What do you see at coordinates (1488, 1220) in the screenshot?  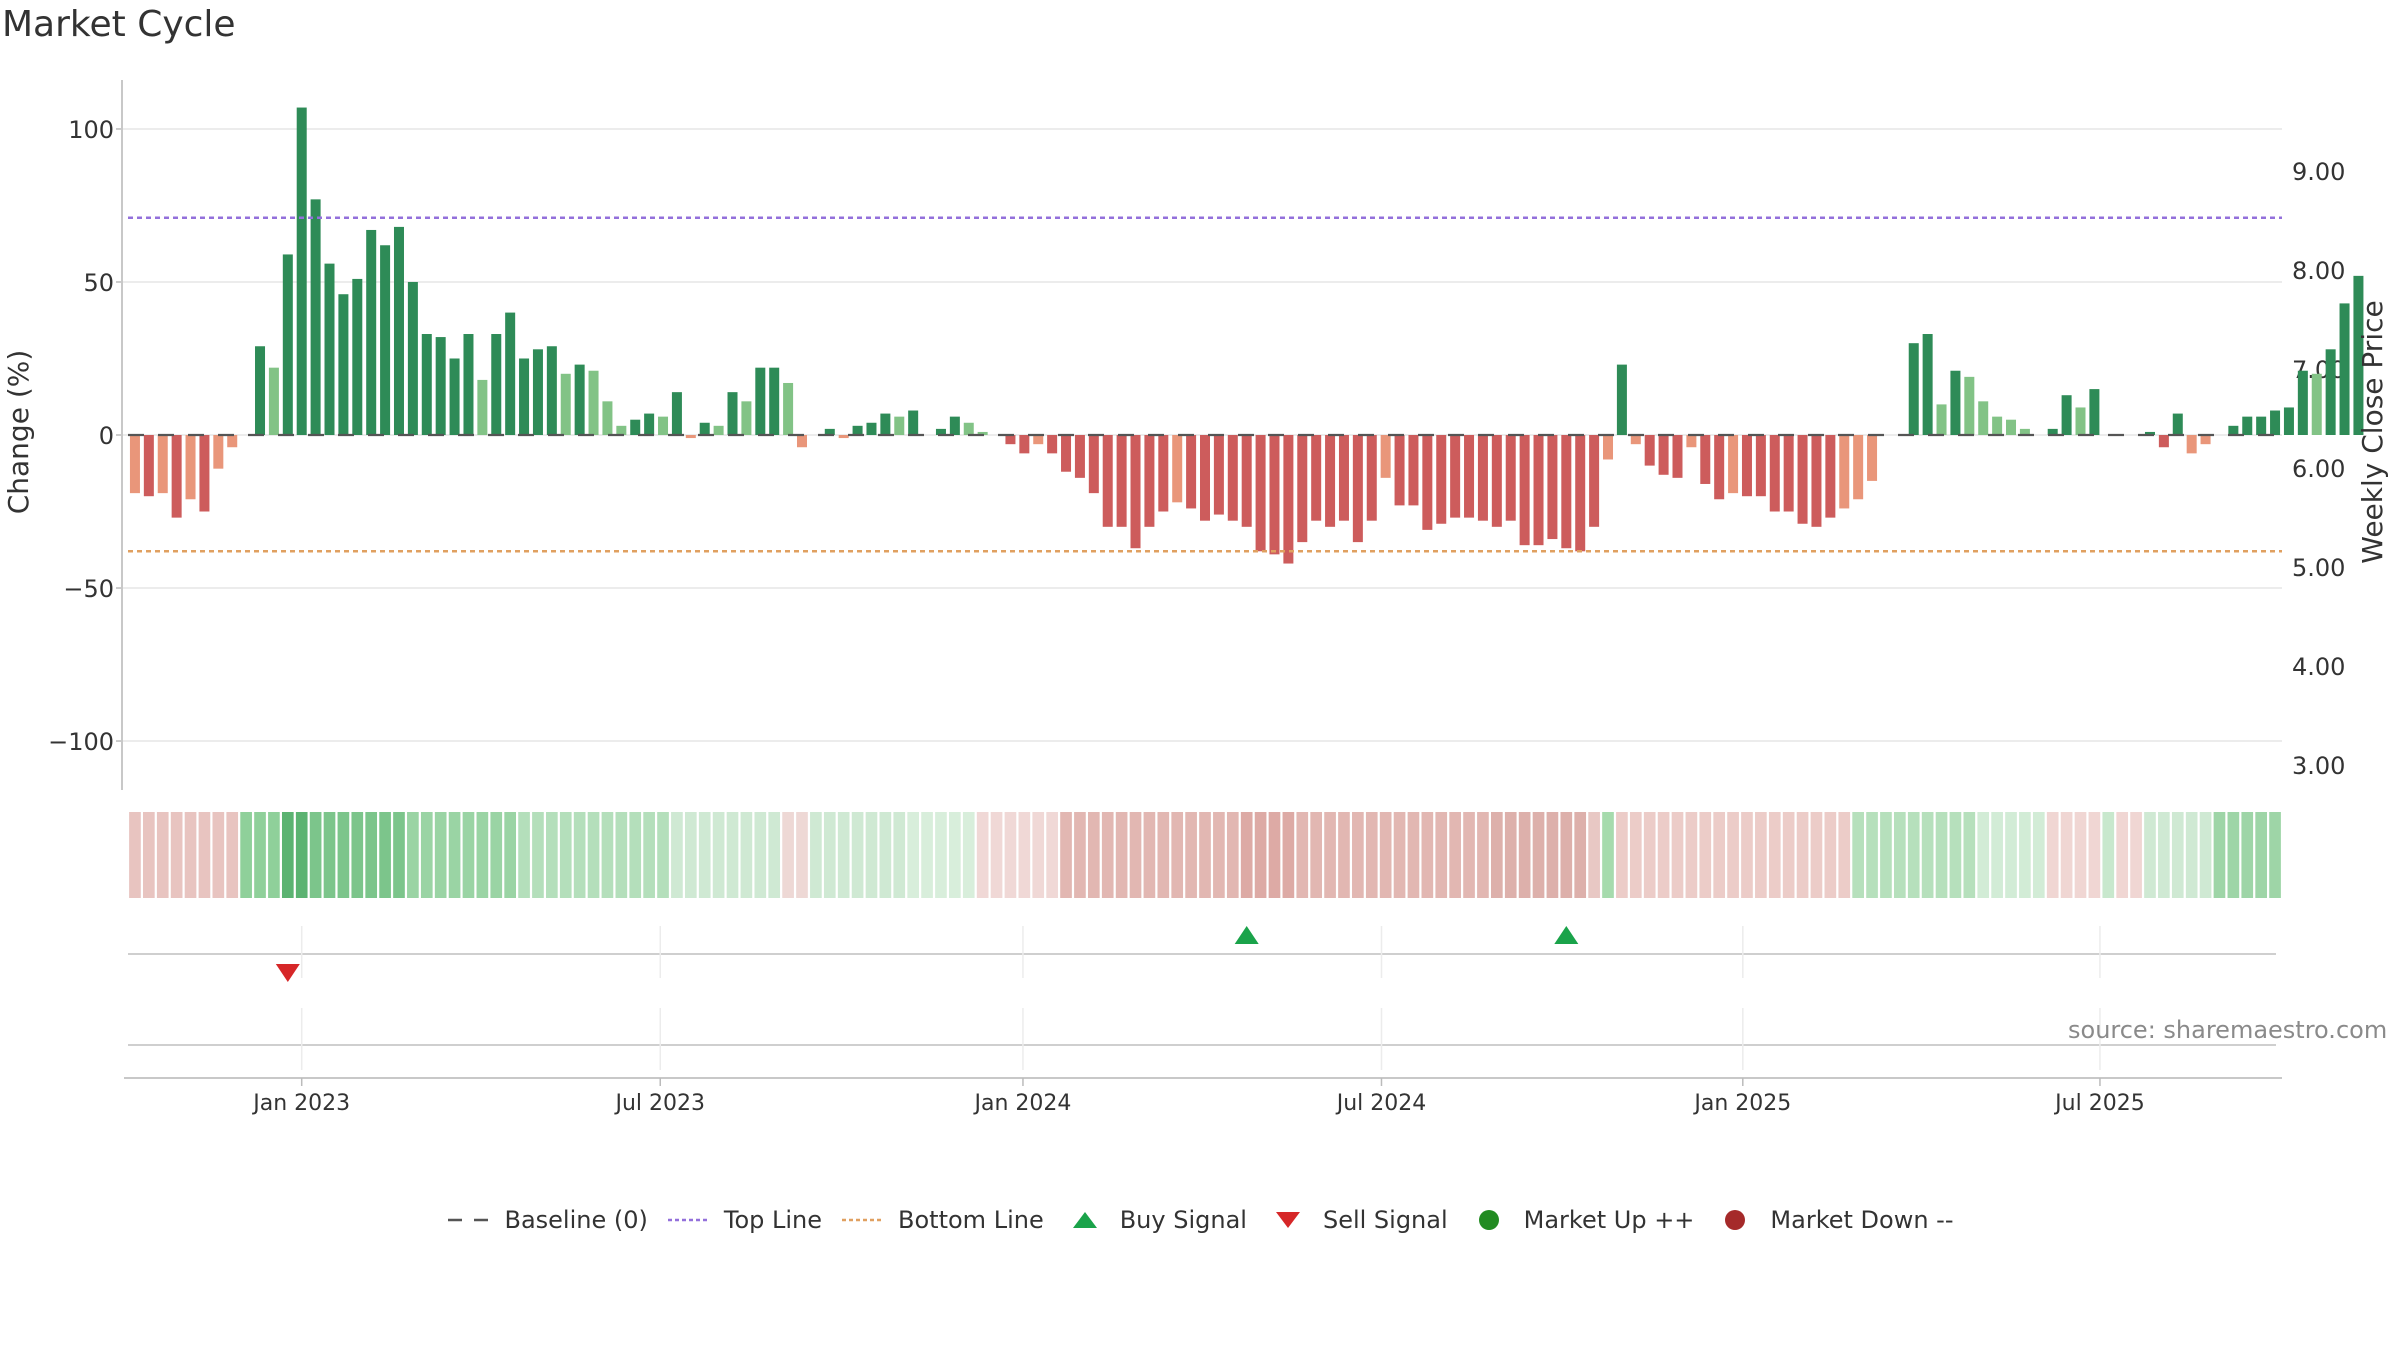 I see `circle-icon` at bounding box center [1488, 1220].